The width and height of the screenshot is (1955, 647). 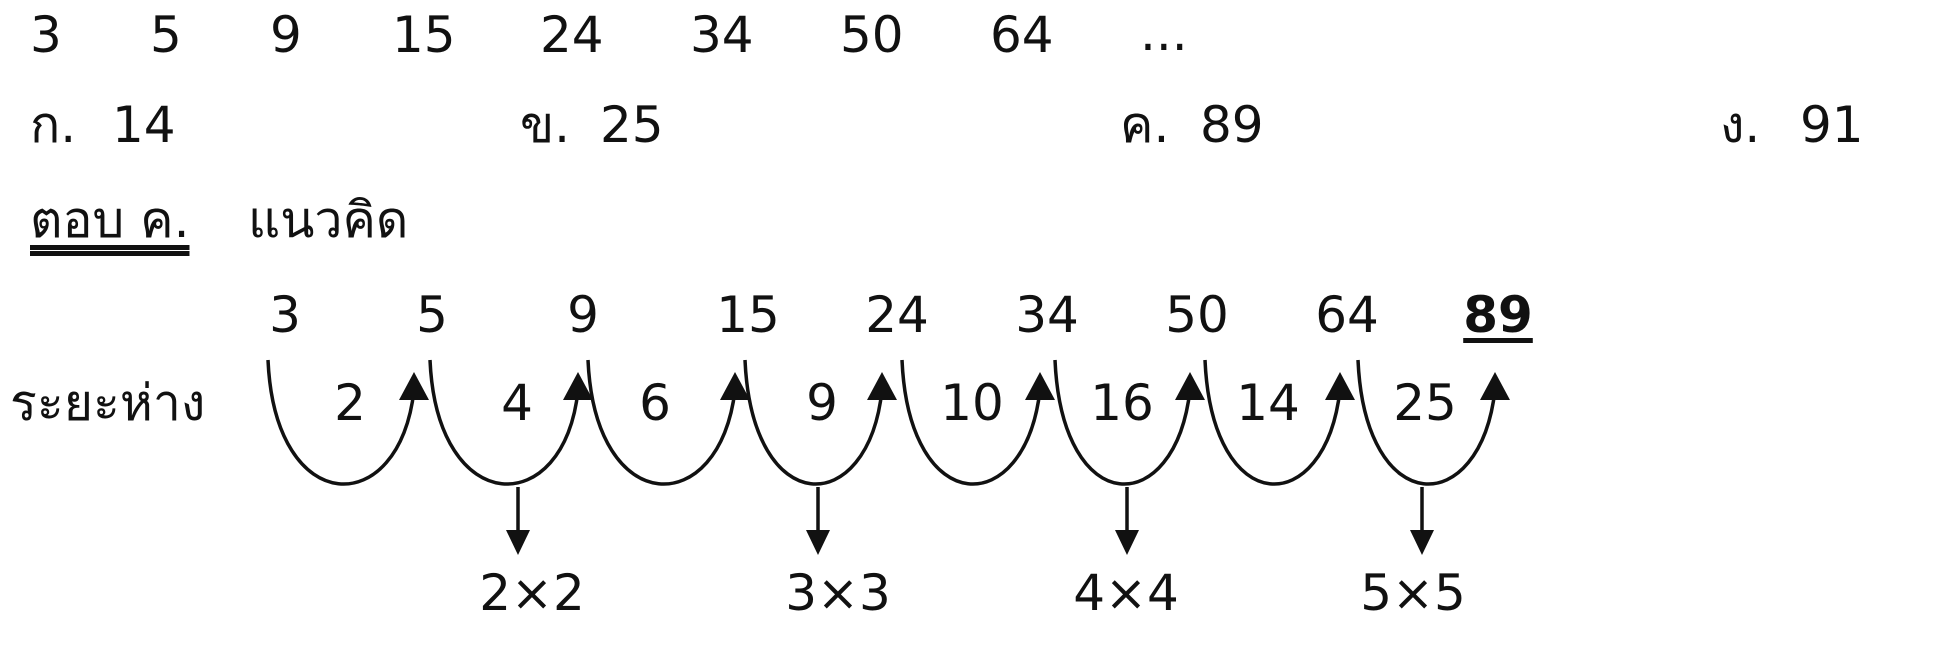 What do you see at coordinates (1122, 403) in the screenshot?
I see `gap-value: 16` at bounding box center [1122, 403].